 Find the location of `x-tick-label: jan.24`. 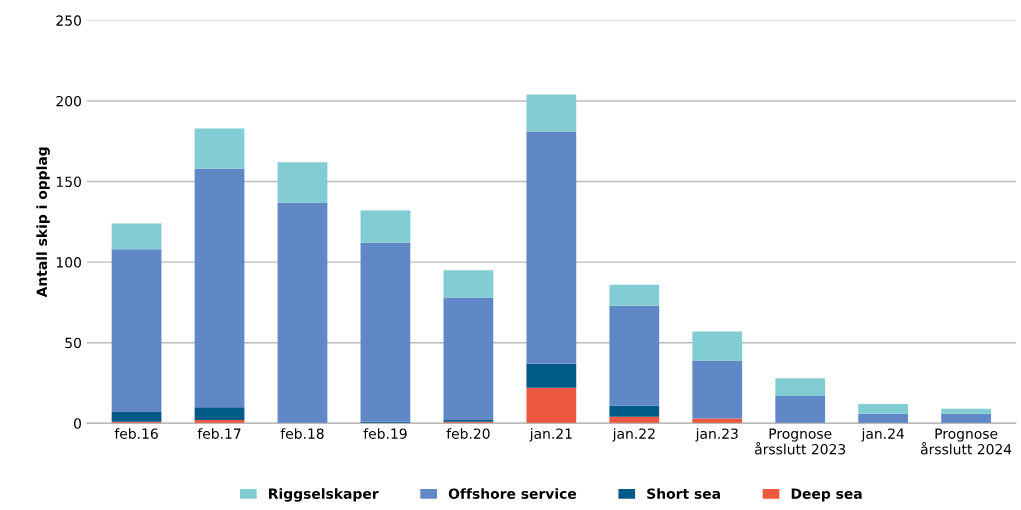

x-tick-label: jan.24 is located at coordinates (883, 435).